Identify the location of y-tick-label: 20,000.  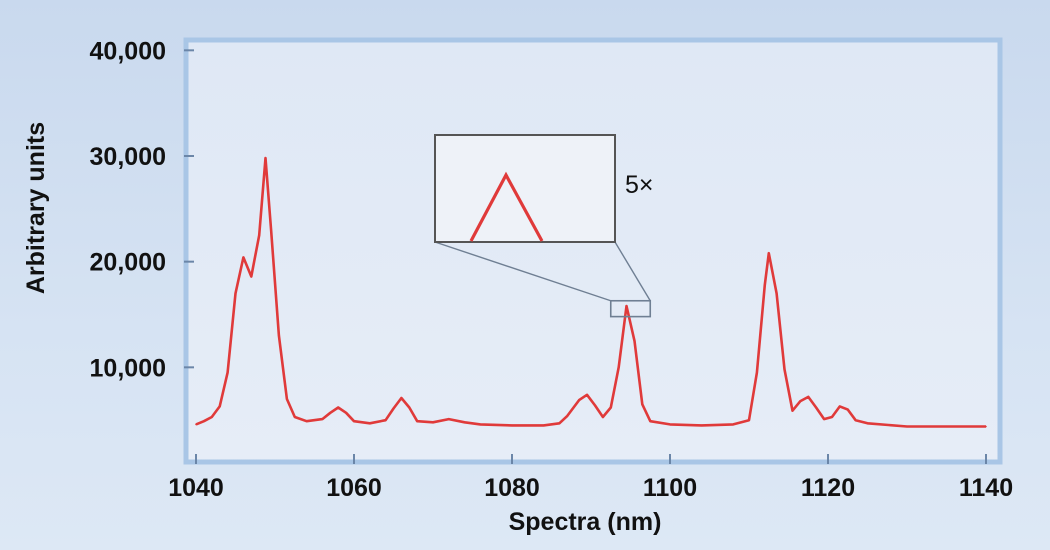
(128, 263).